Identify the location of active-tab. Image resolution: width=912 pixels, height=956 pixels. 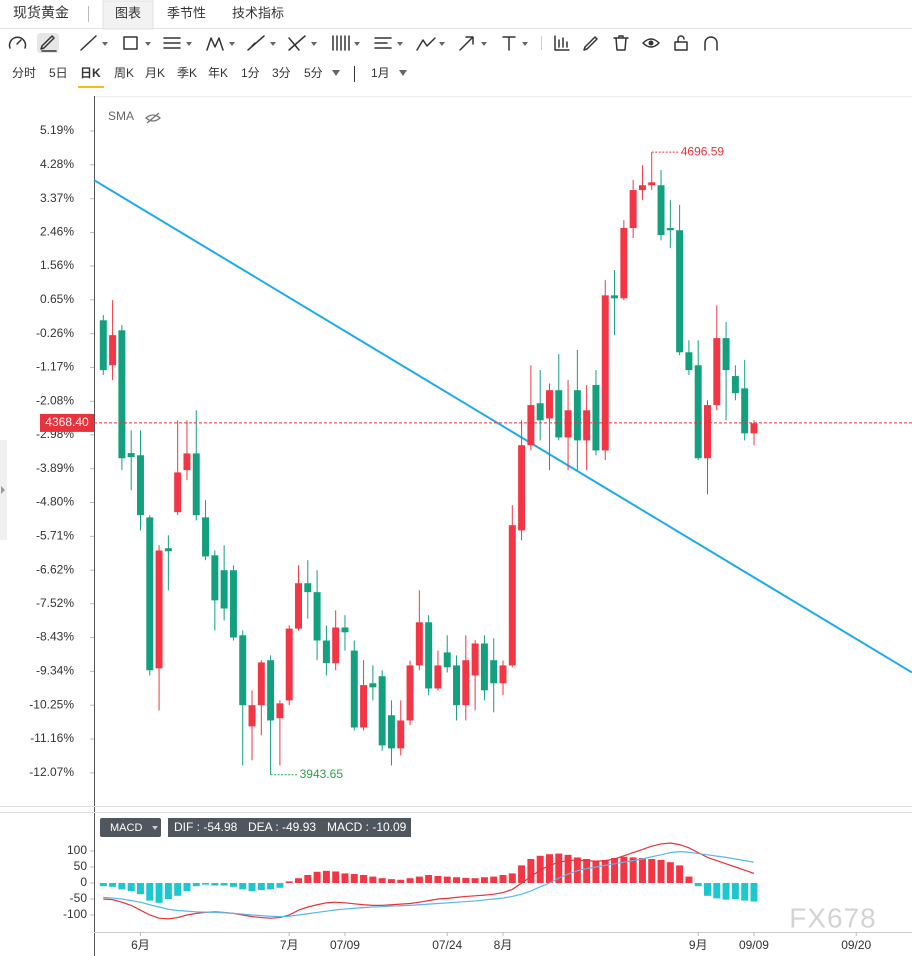
(128, 15).